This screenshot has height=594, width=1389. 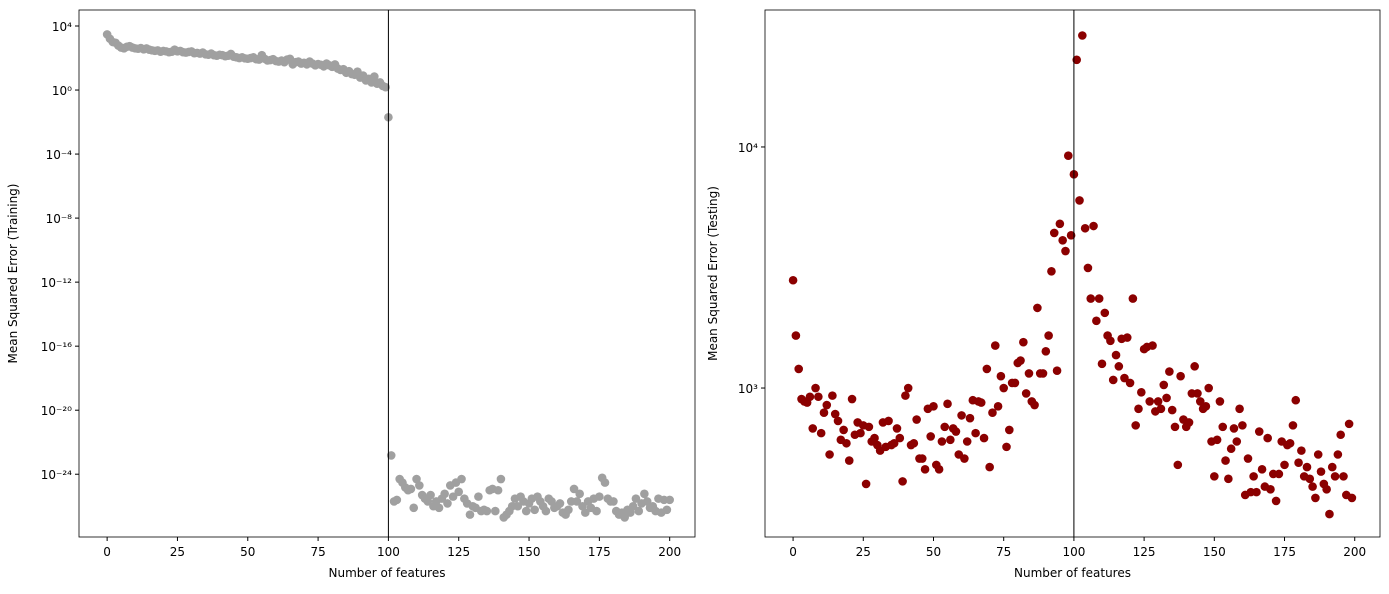 What do you see at coordinates (748, 148) in the screenshot?
I see `y-tick-label: 10⁴` at bounding box center [748, 148].